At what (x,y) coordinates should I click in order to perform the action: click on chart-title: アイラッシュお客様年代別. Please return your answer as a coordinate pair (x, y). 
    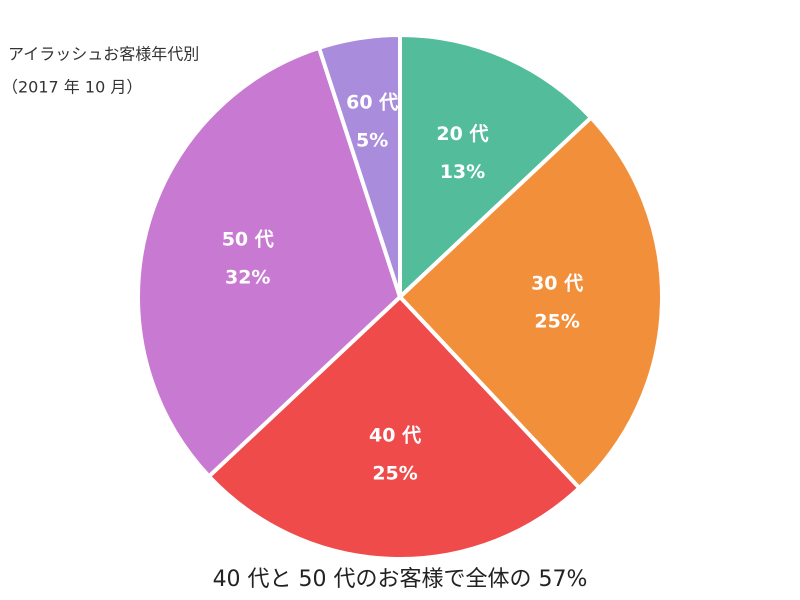
    Looking at the image, I should click on (103, 54).